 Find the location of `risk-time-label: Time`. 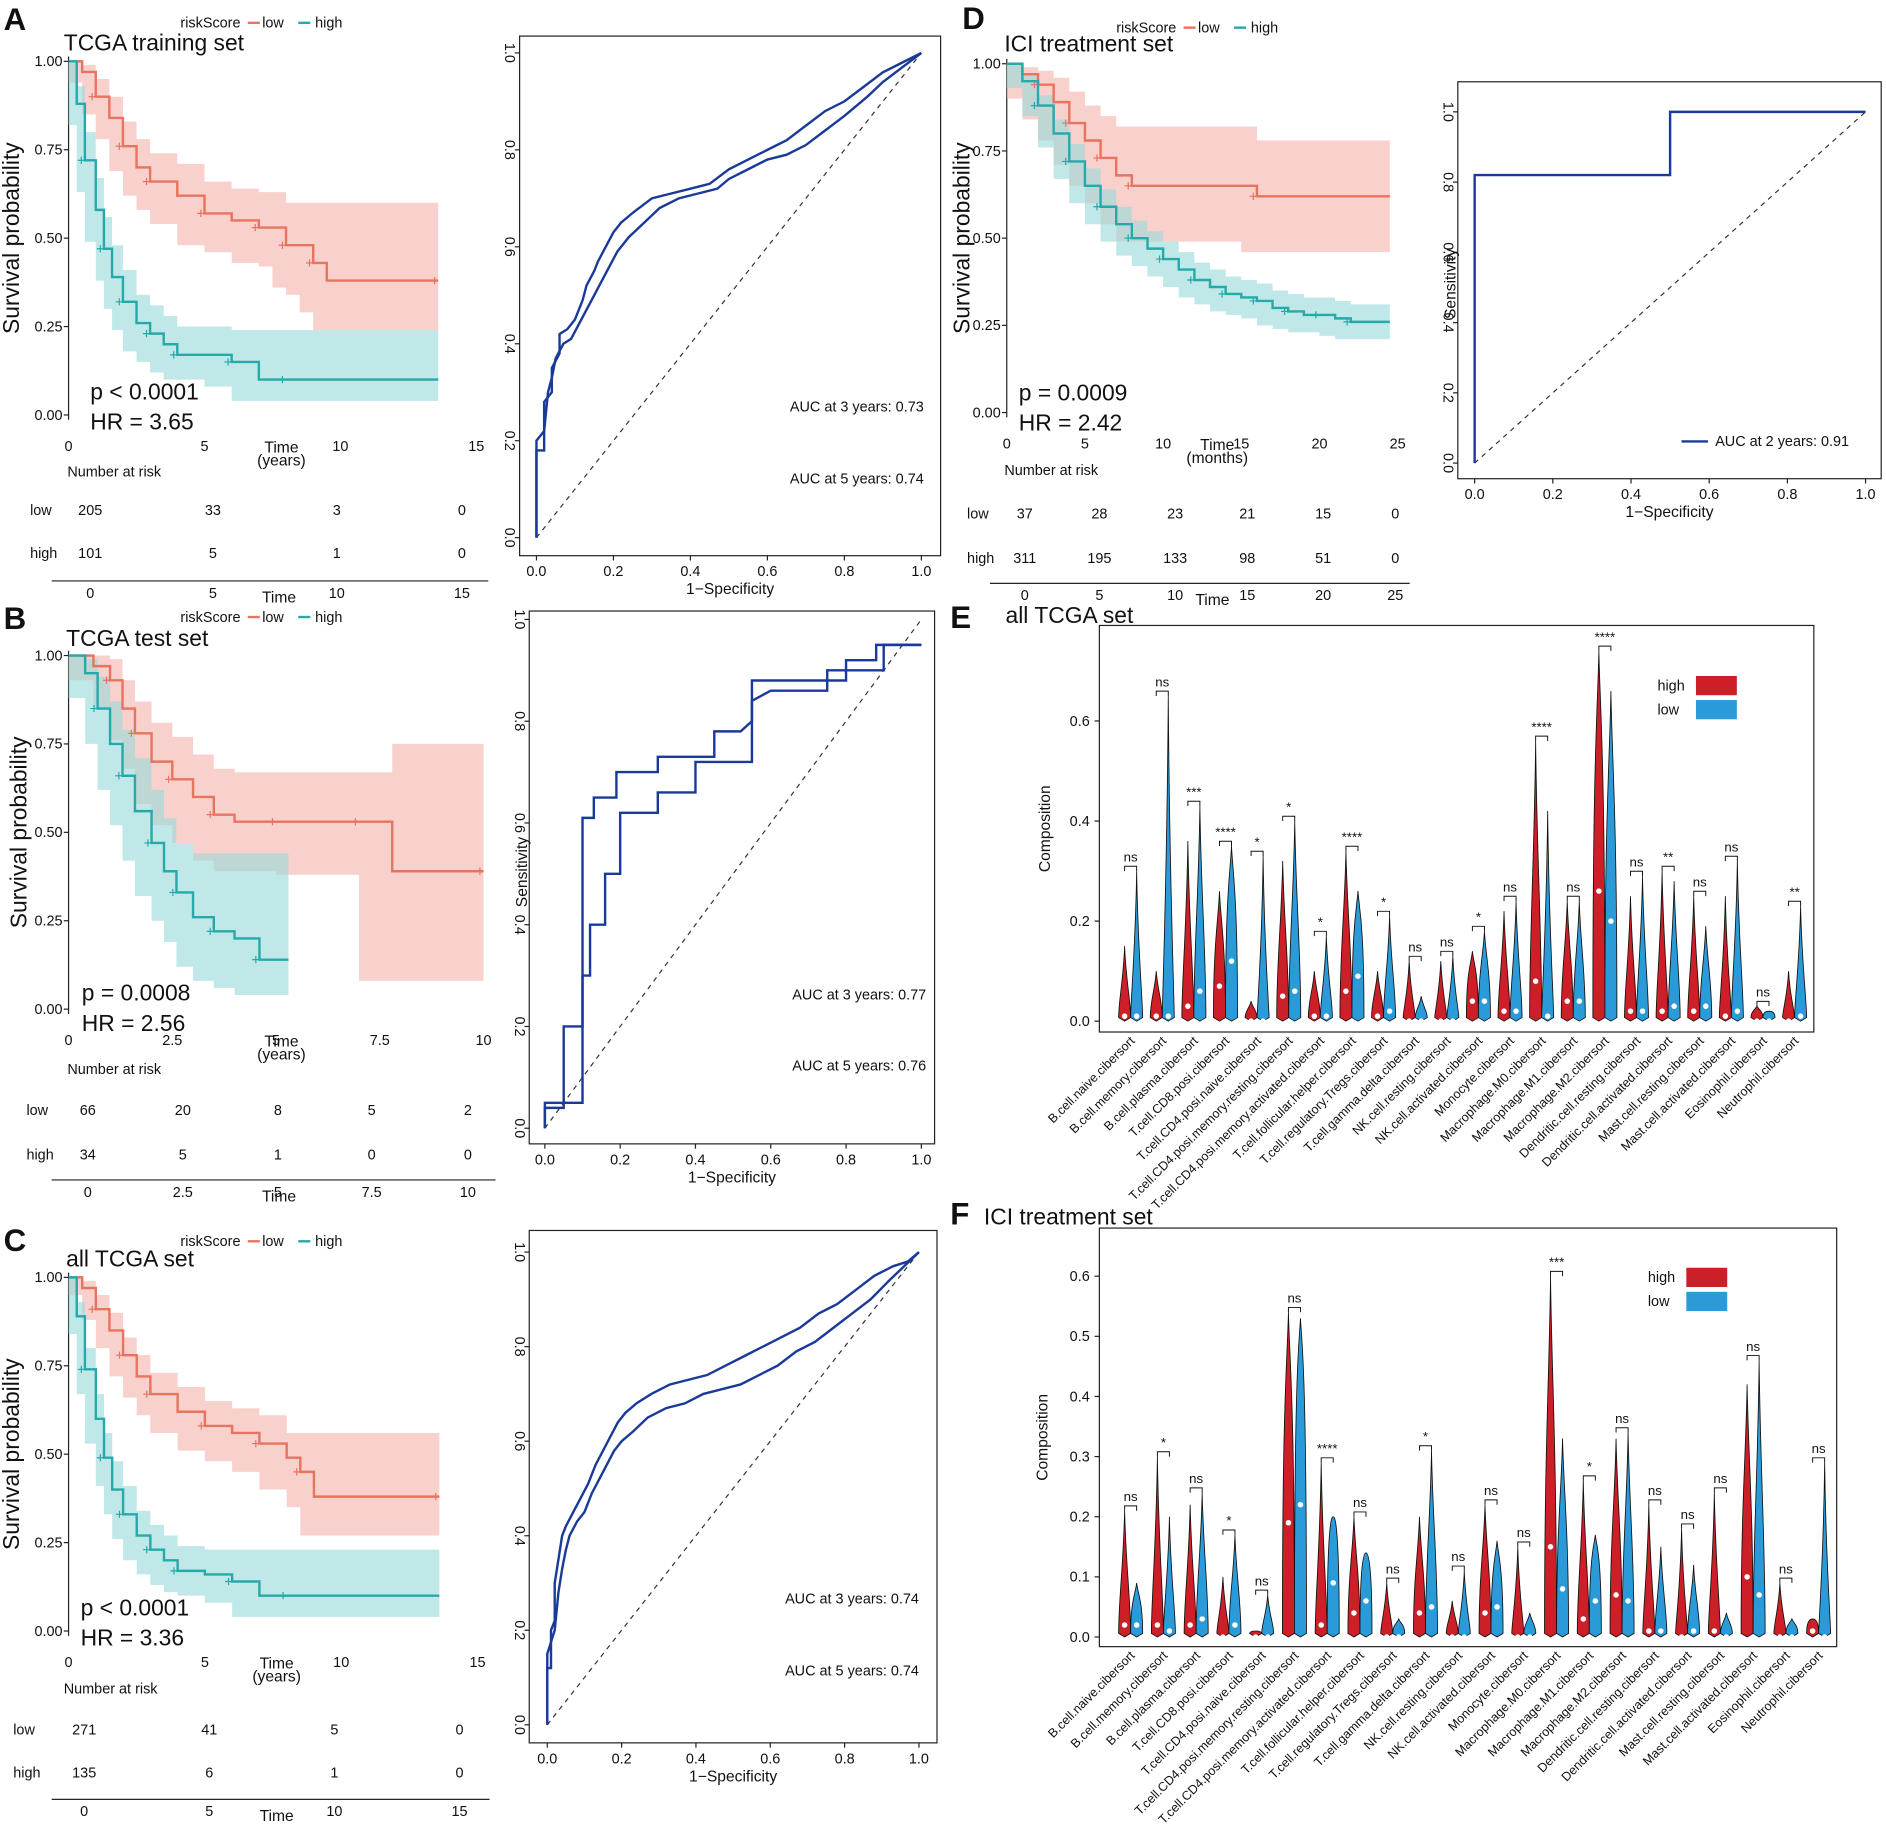

risk-time-label: Time is located at coordinates (277, 1816).